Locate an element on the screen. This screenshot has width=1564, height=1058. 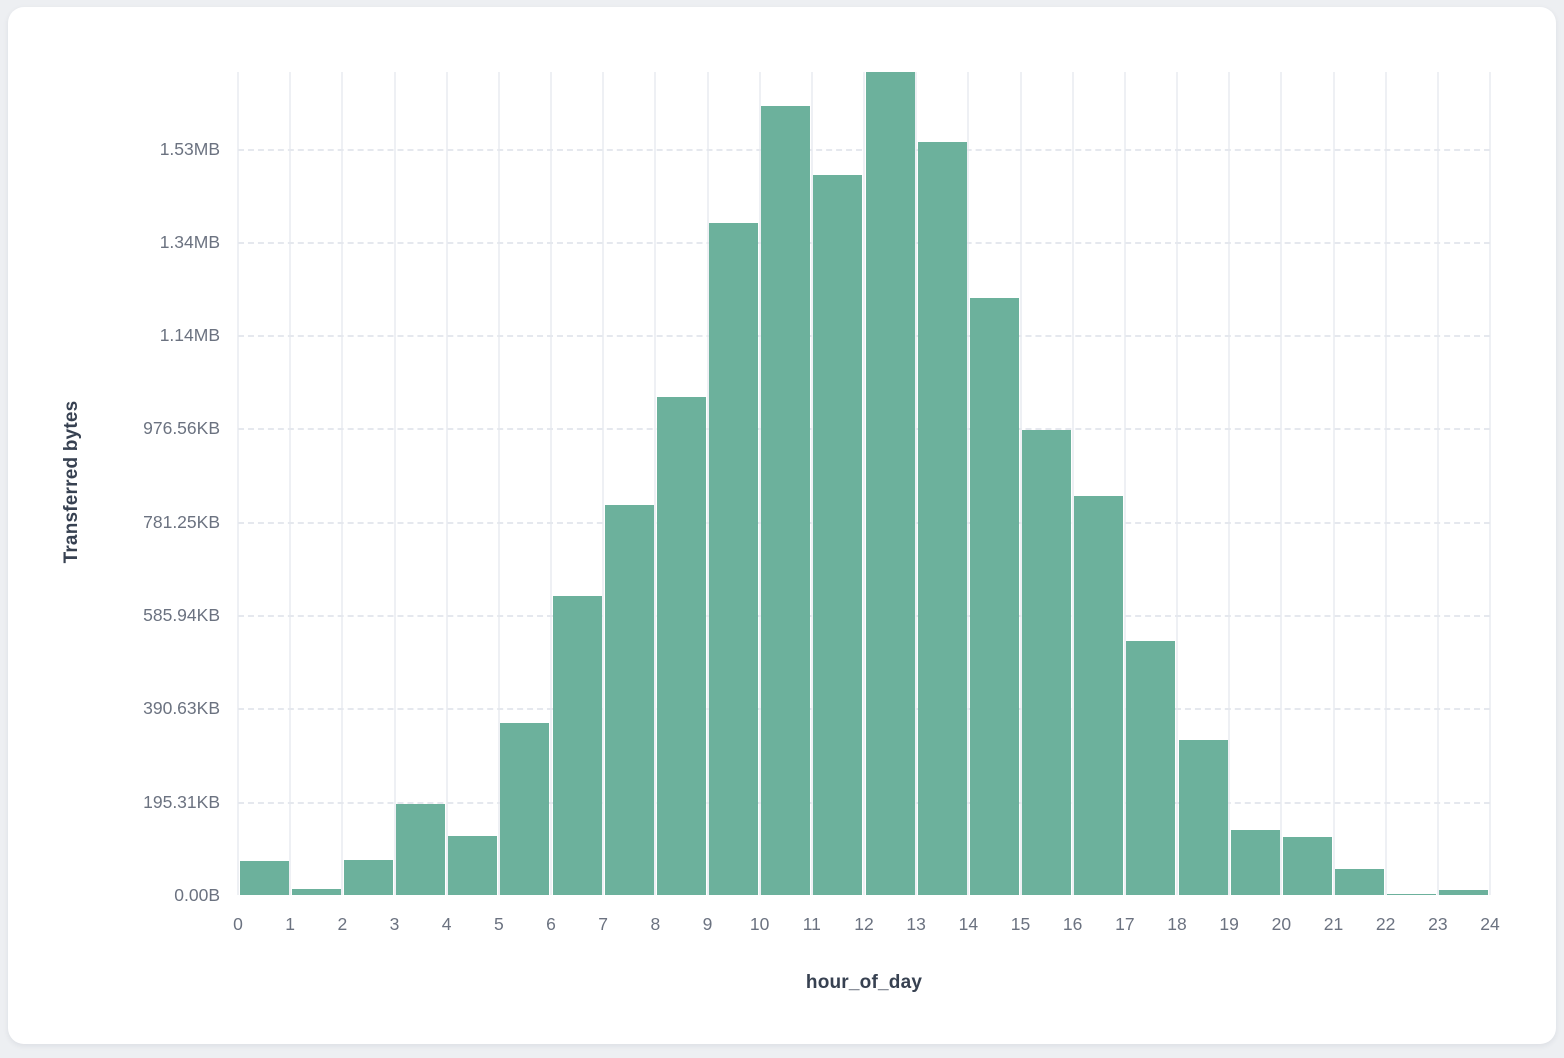
y-tick-label: 1.14MB is located at coordinates (189, 335).